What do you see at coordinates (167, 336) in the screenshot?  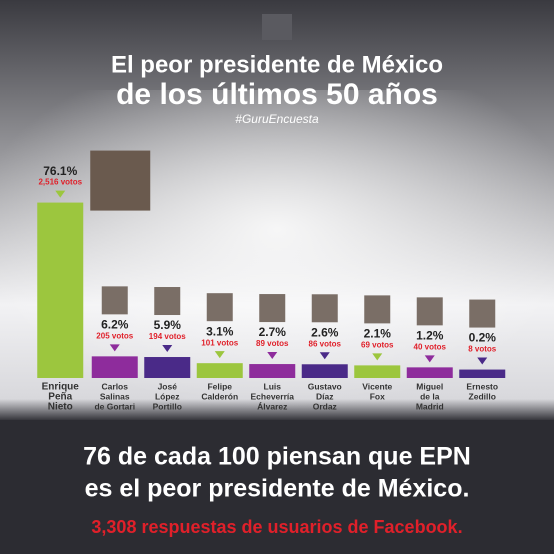 I see `vote-label: 194 votos` at bounding box center [167, 336].